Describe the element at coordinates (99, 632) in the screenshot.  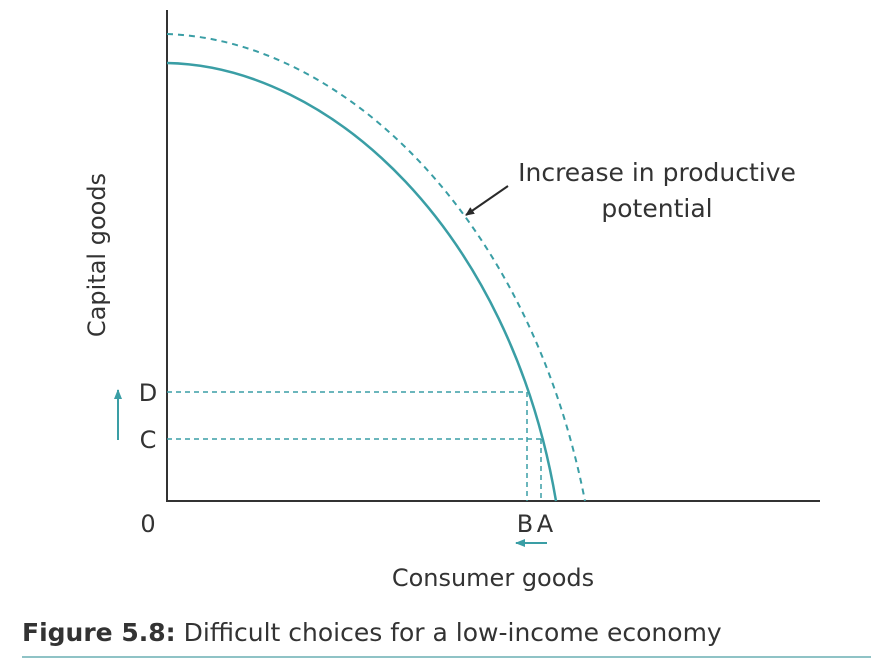
I see `caption-number: Figure 5.8:` at that location.